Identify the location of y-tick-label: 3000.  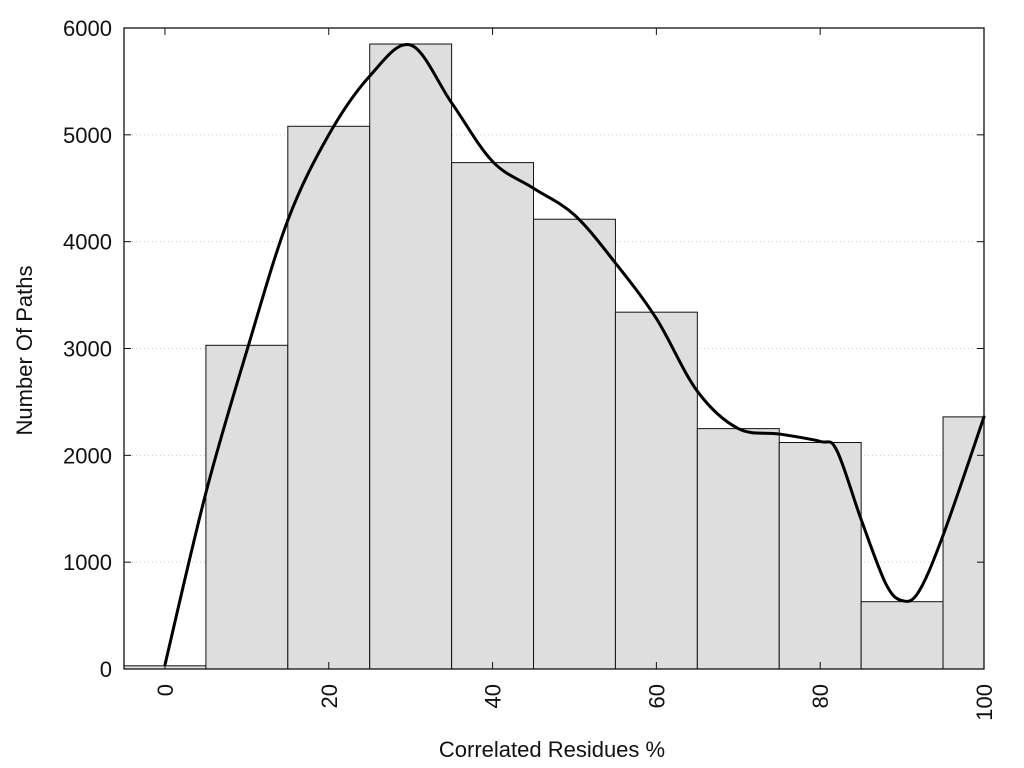
(87, 349).